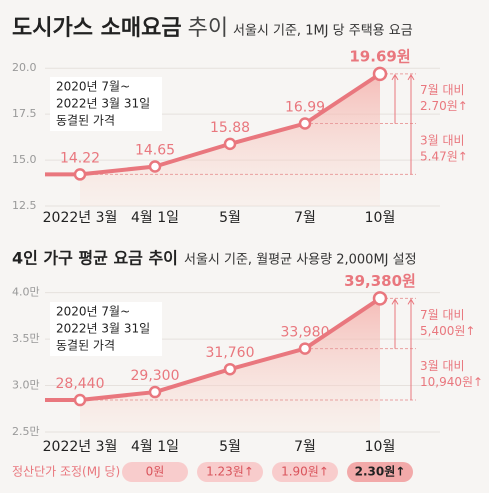 This screenshot has height=493, width=489. Describe the element at coordinates (24, 159) in the screenshot. I see `y-tick-label: 15.0` at that location.